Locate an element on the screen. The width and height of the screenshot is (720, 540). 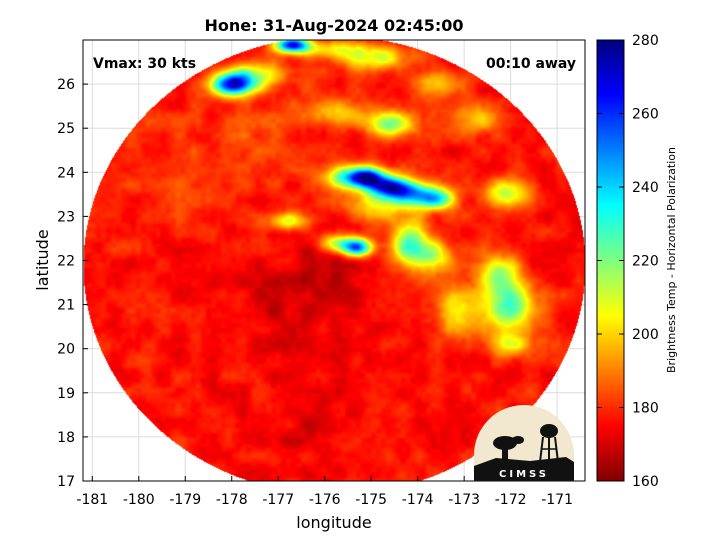
time-away-annotation: 00:10 away is located at coordinates (531, 64).